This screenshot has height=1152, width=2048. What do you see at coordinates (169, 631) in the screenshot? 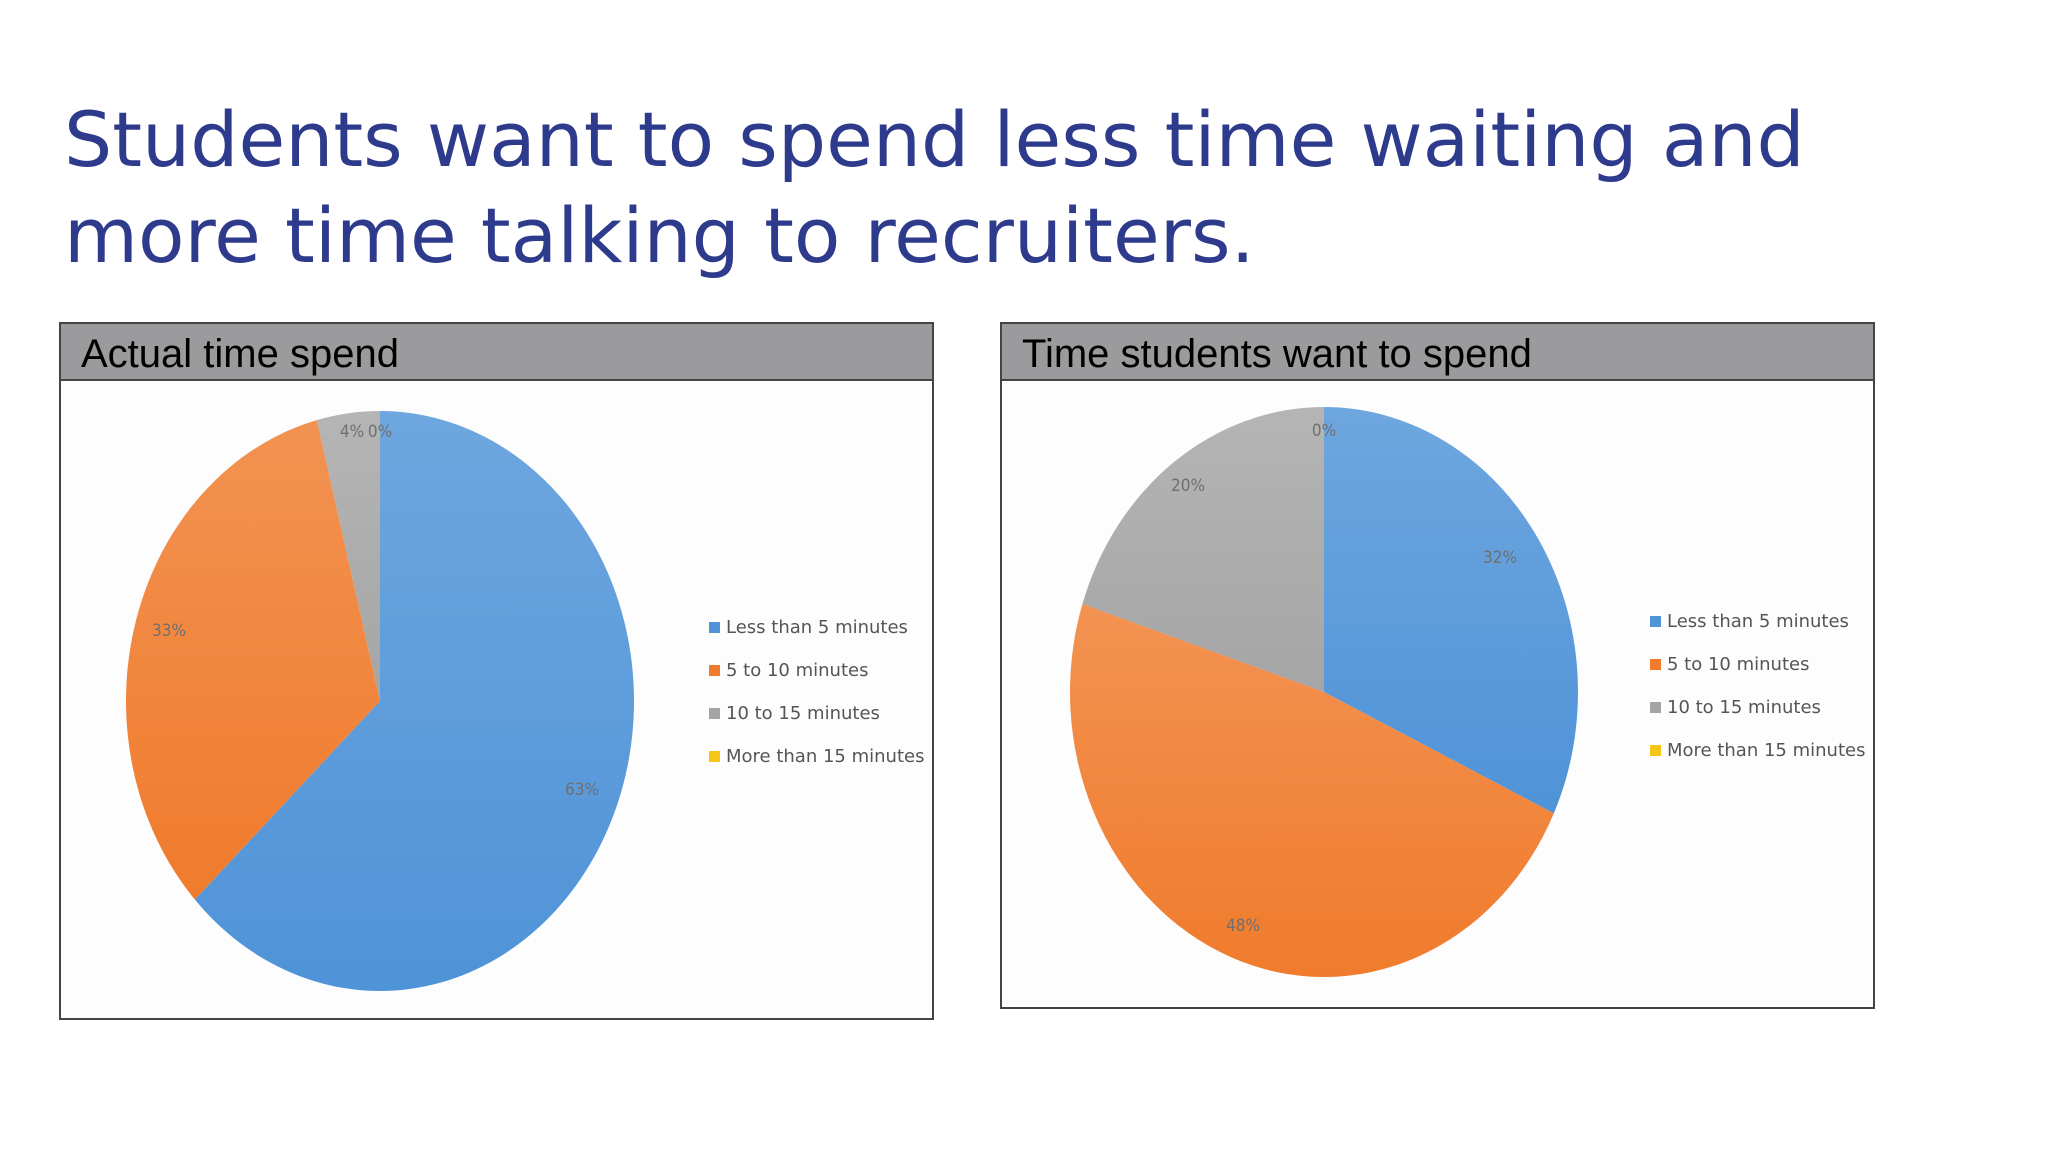
I see `slice-value-label: 33%` at bounding box center [169, 631].